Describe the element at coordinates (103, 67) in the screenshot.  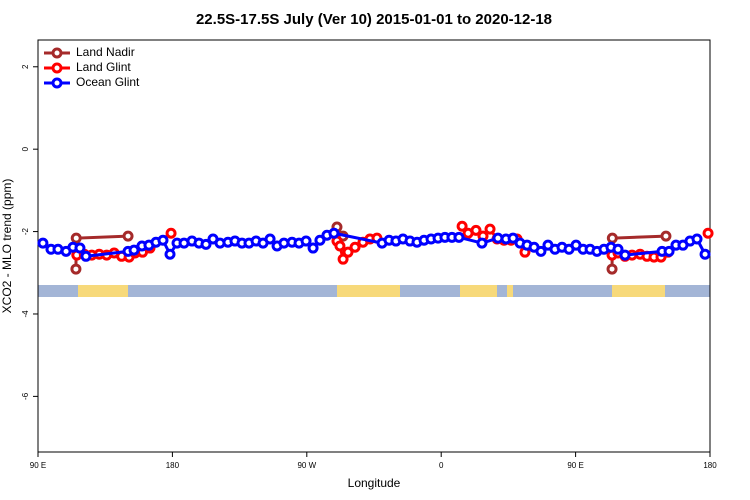
I see `legend-label: Land Glint` at that location.